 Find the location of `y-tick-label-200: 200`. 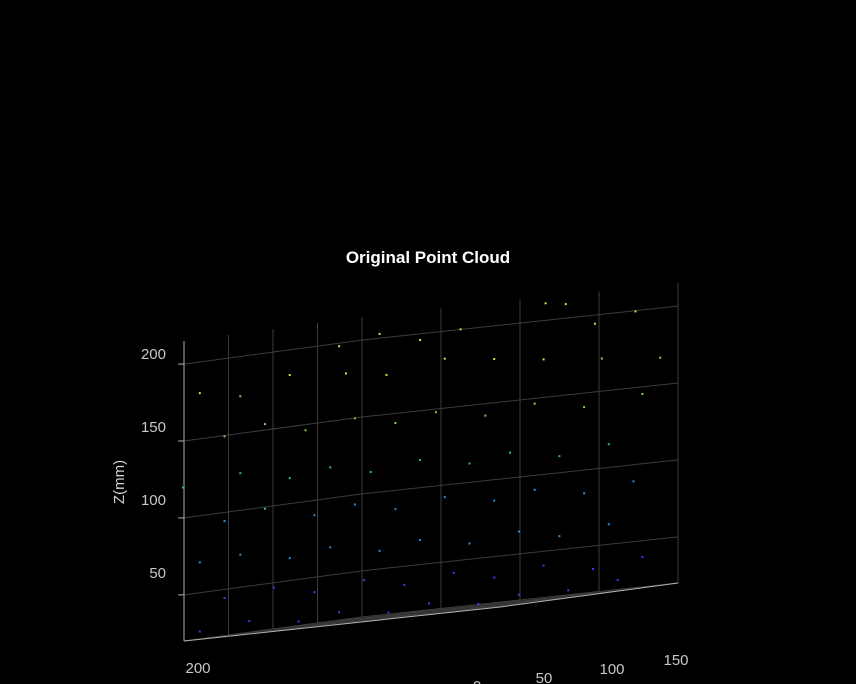

y-tick-label-200: 200 is located at coordinates (197, 668).